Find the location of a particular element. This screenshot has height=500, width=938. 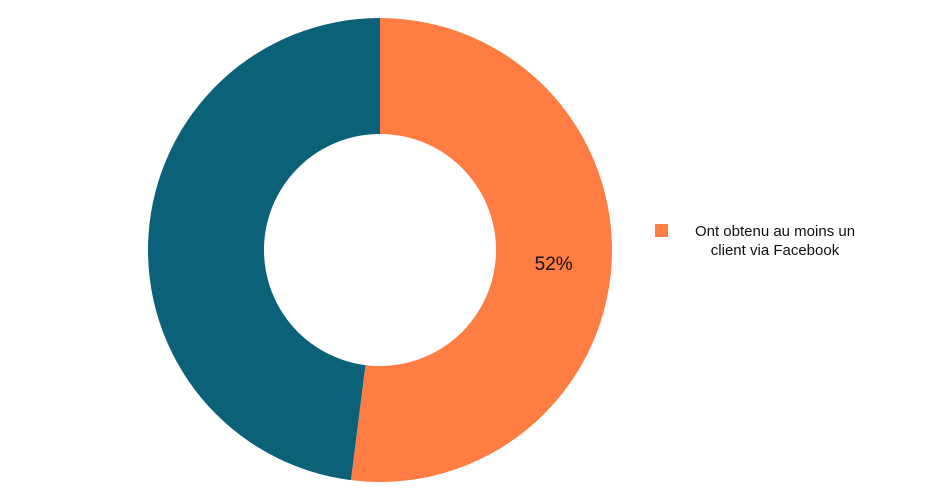

legend-swatch is located at coordinates (661, 230).